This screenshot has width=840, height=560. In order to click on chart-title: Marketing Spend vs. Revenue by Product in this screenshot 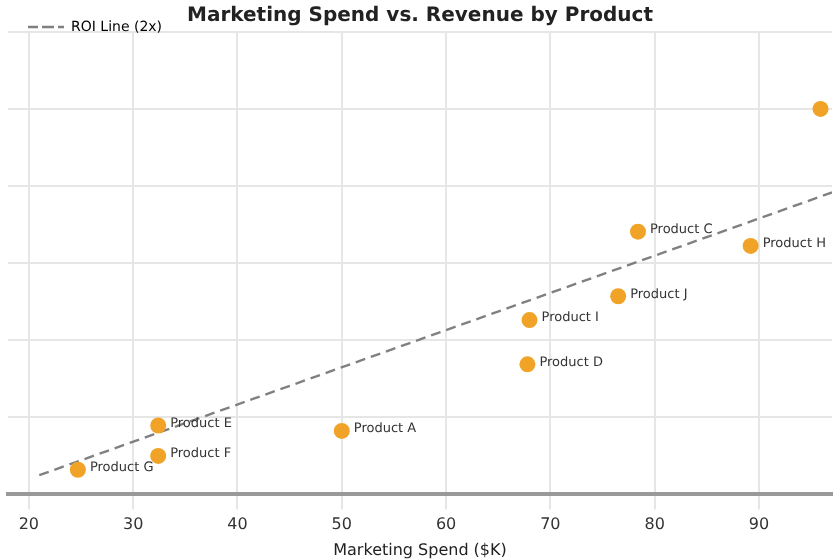, I will do `click(420, 16)`.